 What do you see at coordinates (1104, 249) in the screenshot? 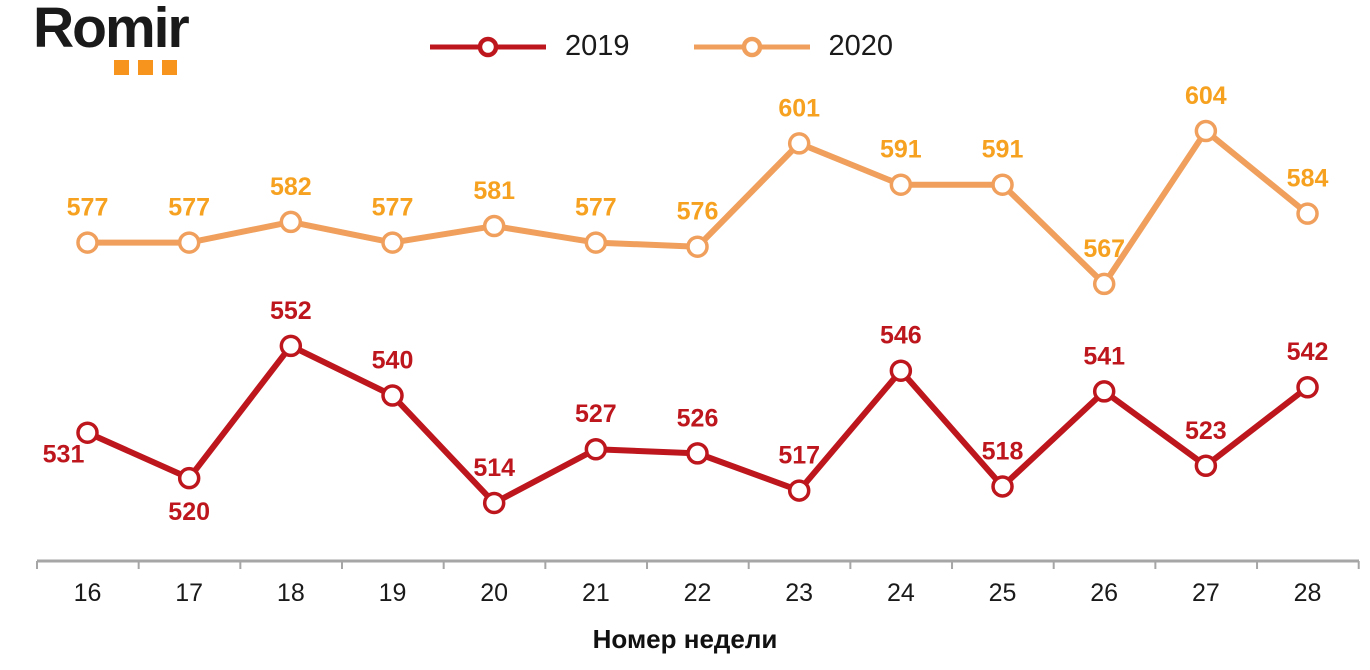
I see `data-point-label-2020: 567` at bounding box center [1104, 249].